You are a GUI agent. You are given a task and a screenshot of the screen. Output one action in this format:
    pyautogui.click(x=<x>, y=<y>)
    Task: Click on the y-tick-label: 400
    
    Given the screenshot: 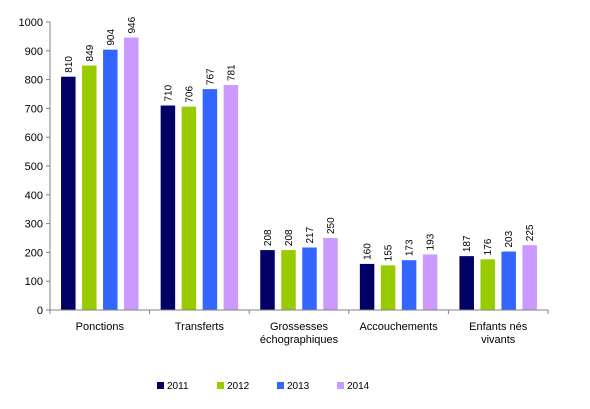 What is the action you would take?
    pyautogui.click(x=34, y=196)
    